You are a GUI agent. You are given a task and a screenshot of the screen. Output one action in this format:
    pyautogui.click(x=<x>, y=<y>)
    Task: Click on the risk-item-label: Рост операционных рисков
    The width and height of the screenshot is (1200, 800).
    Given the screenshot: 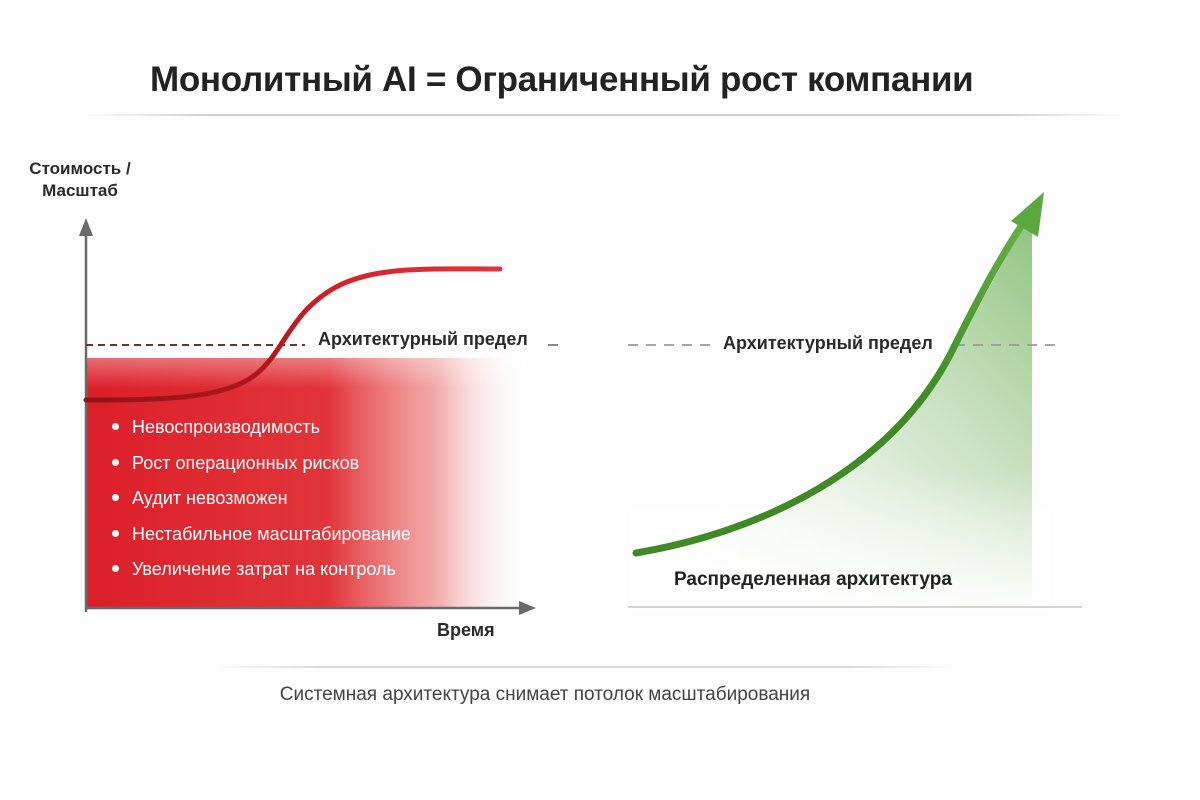 What is the action you would take?
    pyautogui.click(x=246, y=462)
    